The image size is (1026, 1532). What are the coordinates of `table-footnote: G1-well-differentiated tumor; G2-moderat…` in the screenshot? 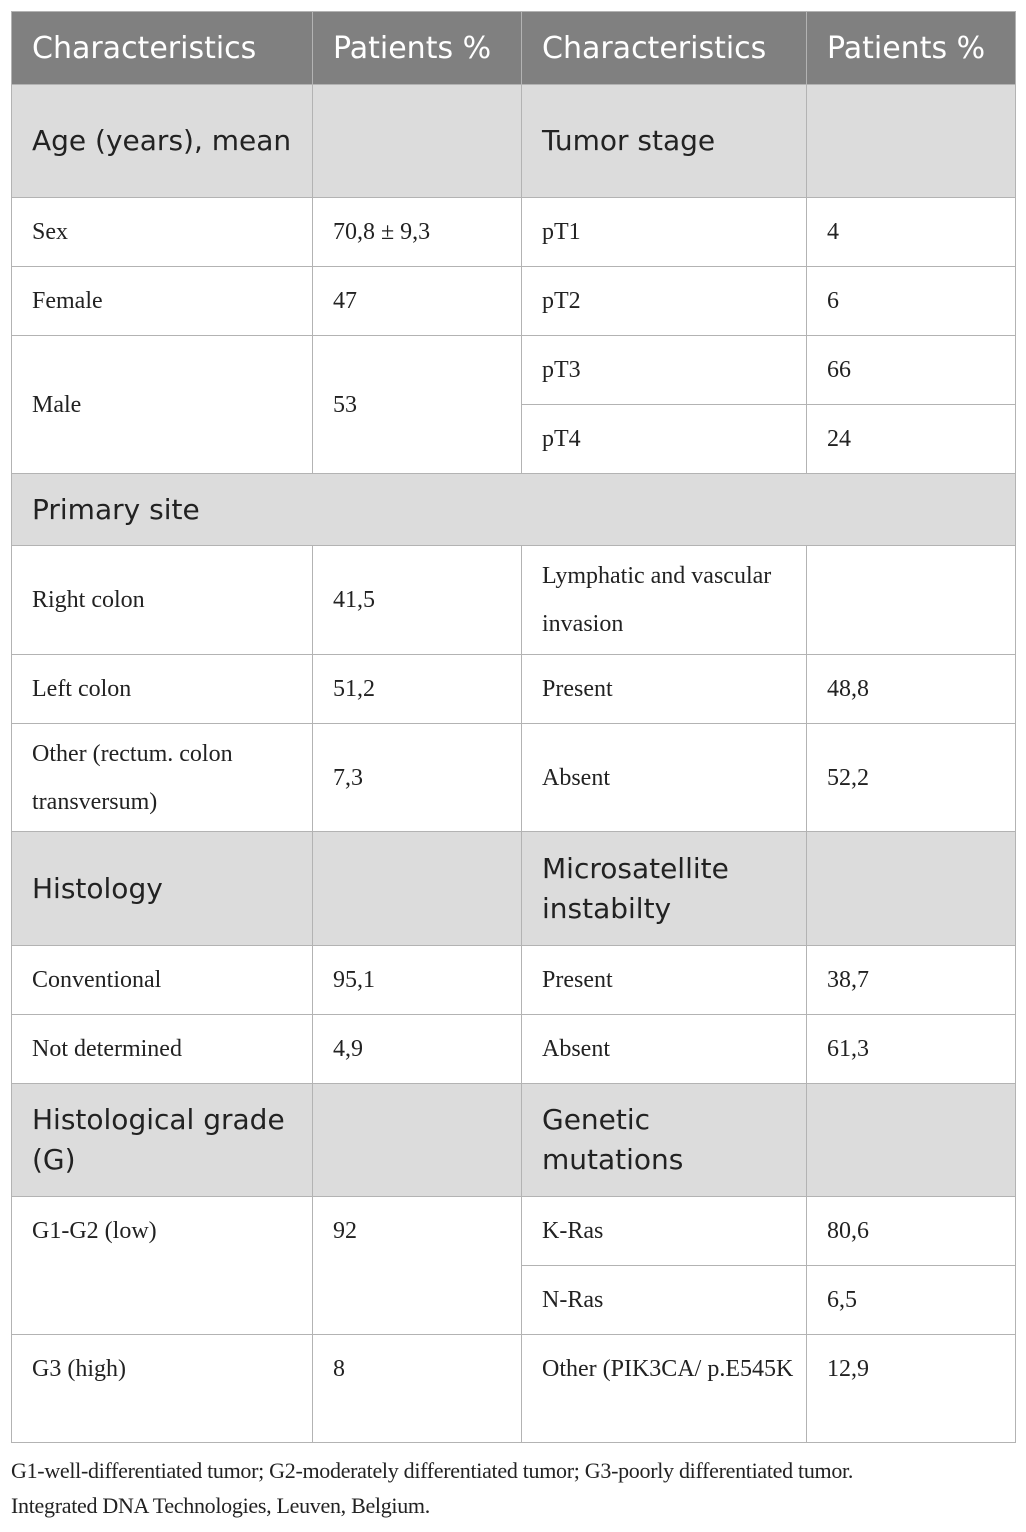 It's located at (516, 1488).